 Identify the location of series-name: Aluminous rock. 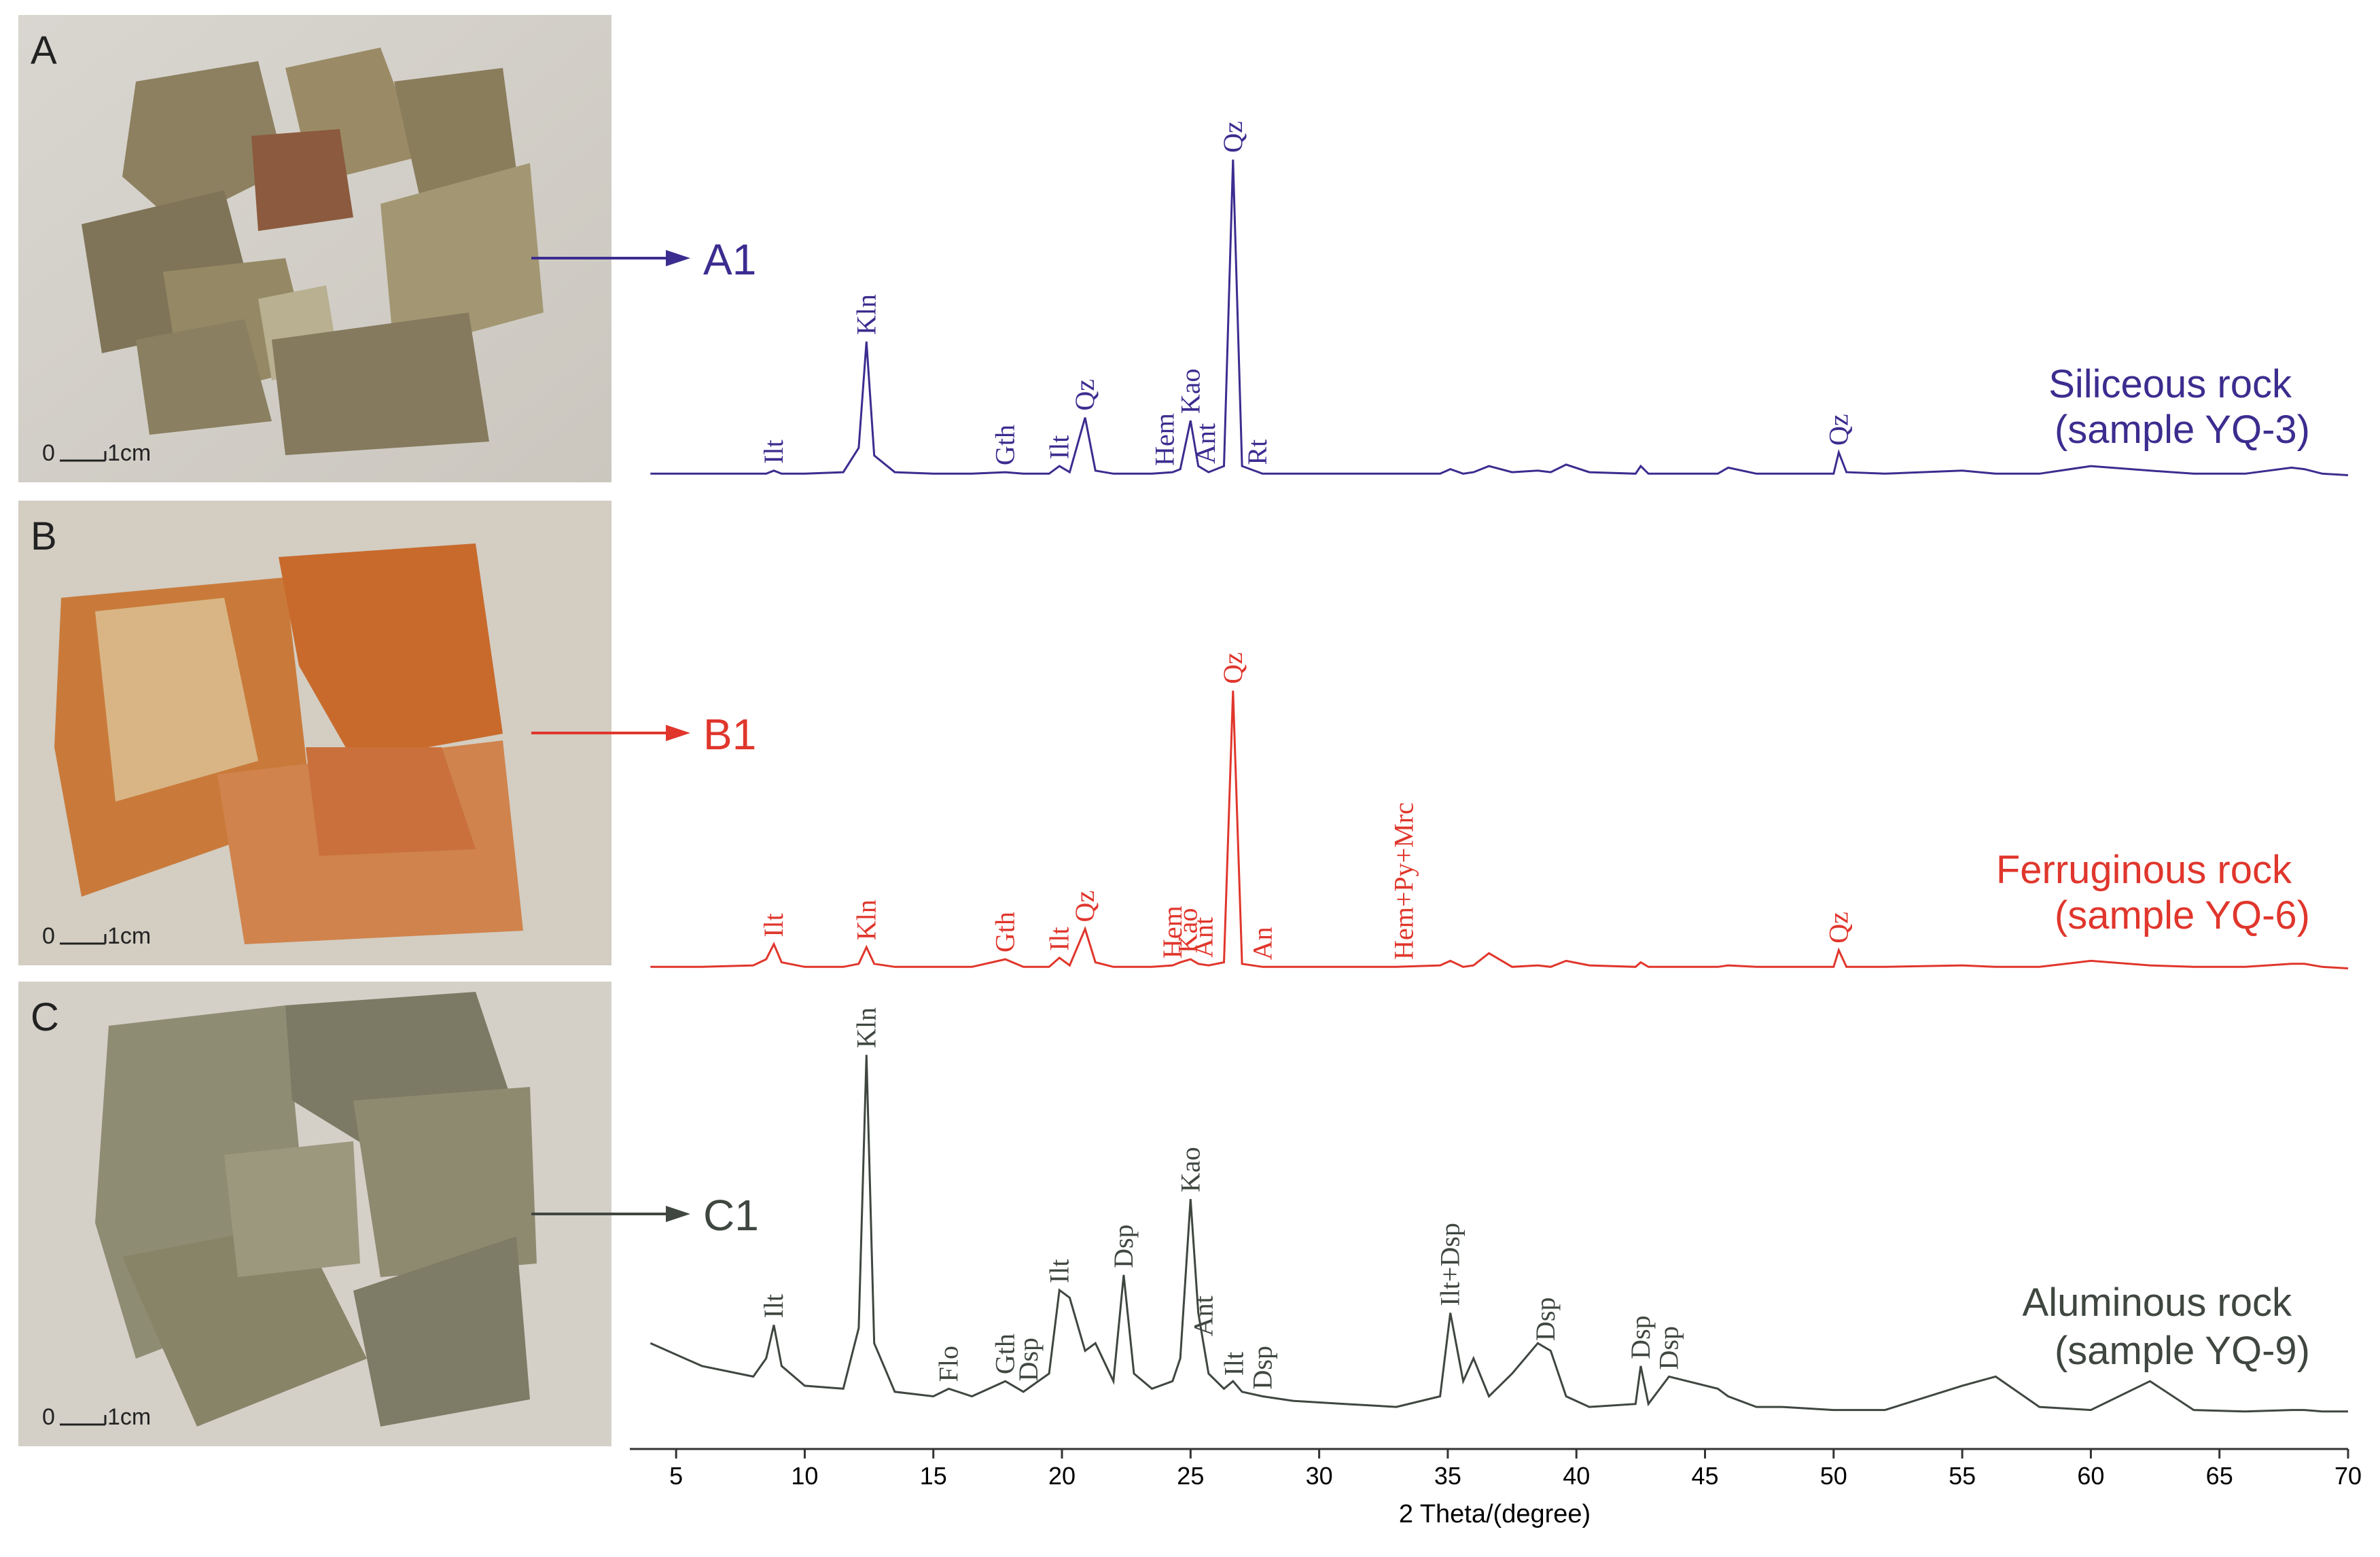
(2157, 1303).